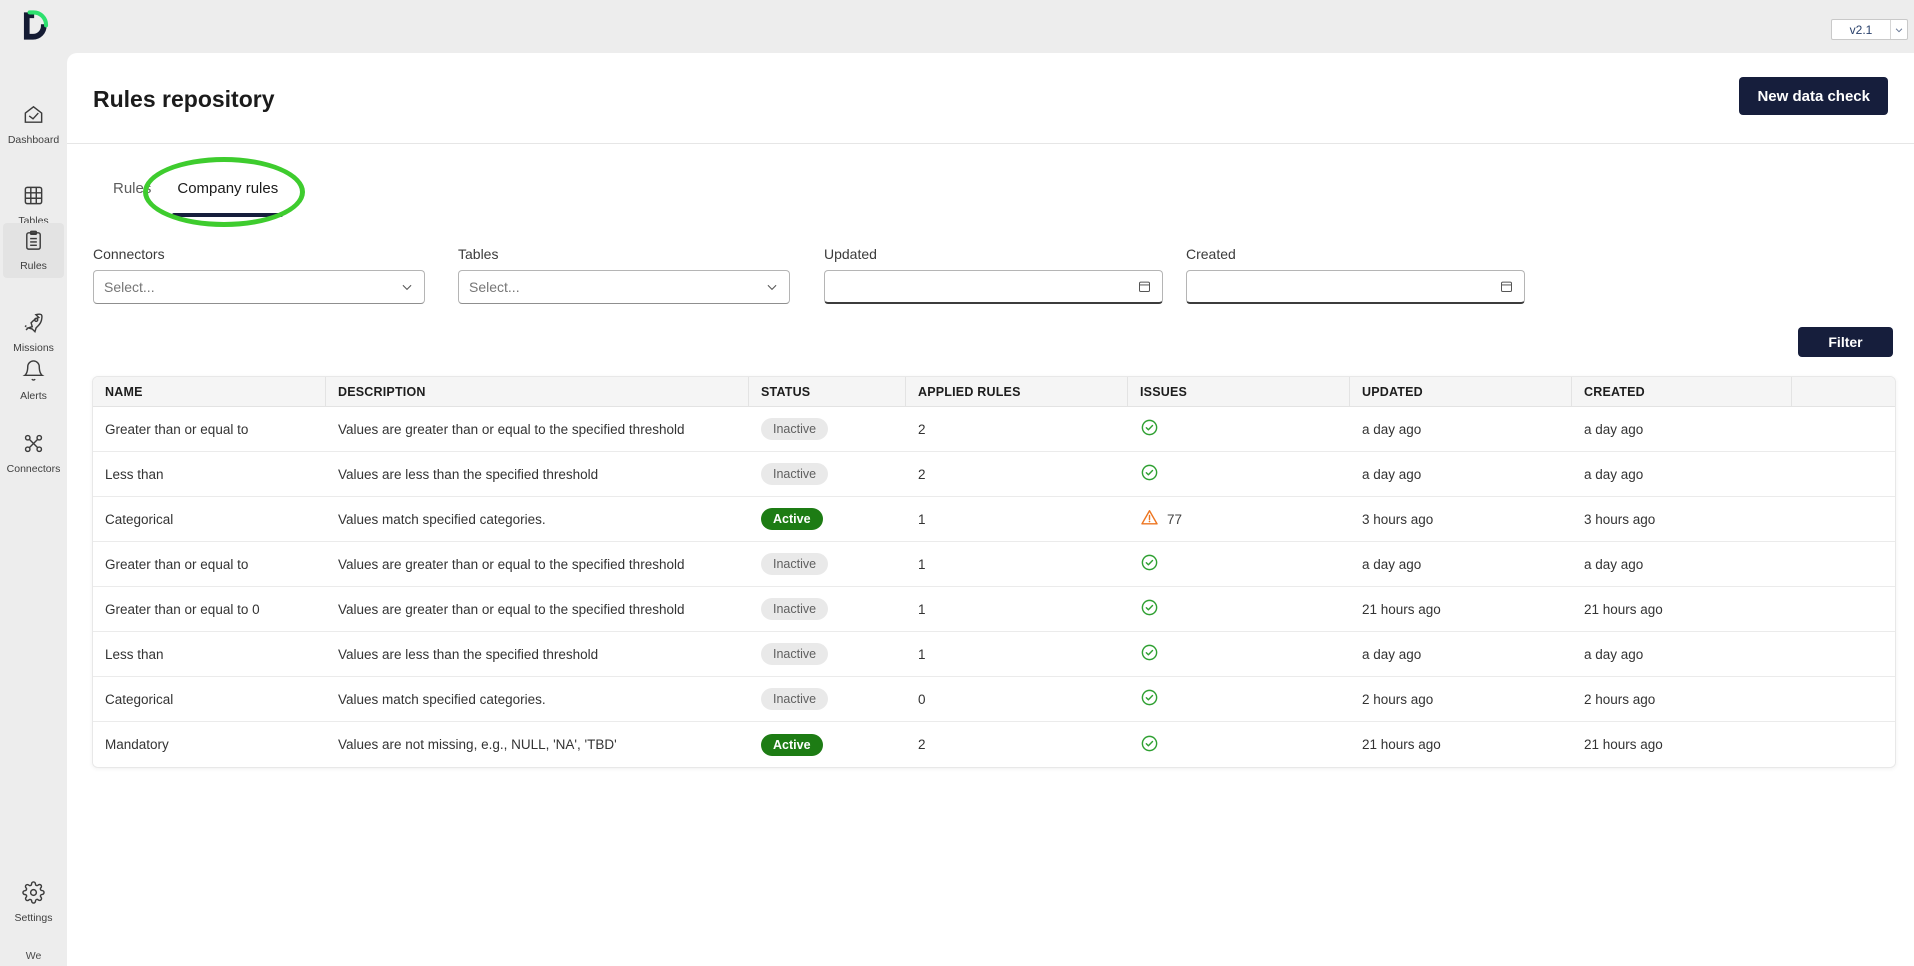 The image size is (1914, 966). I want to click on tab-bar: Rules Company rules, so click(198, 198).